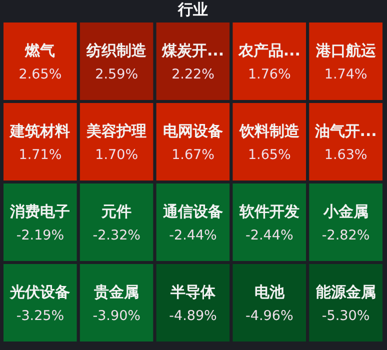  I want to click on category-label: 燃气, so click(40, 50).